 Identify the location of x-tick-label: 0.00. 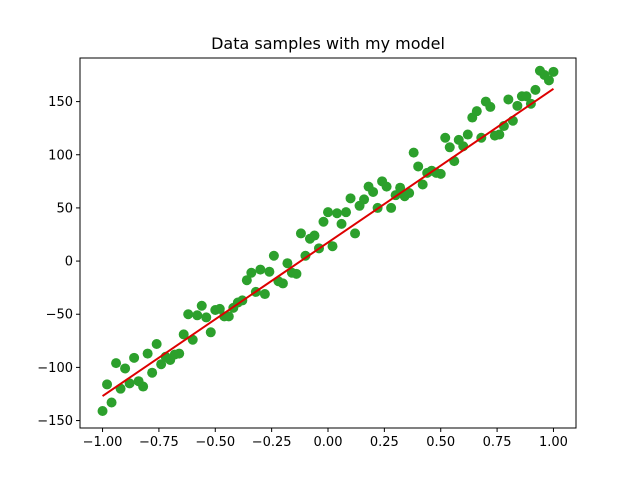
(328, 442).